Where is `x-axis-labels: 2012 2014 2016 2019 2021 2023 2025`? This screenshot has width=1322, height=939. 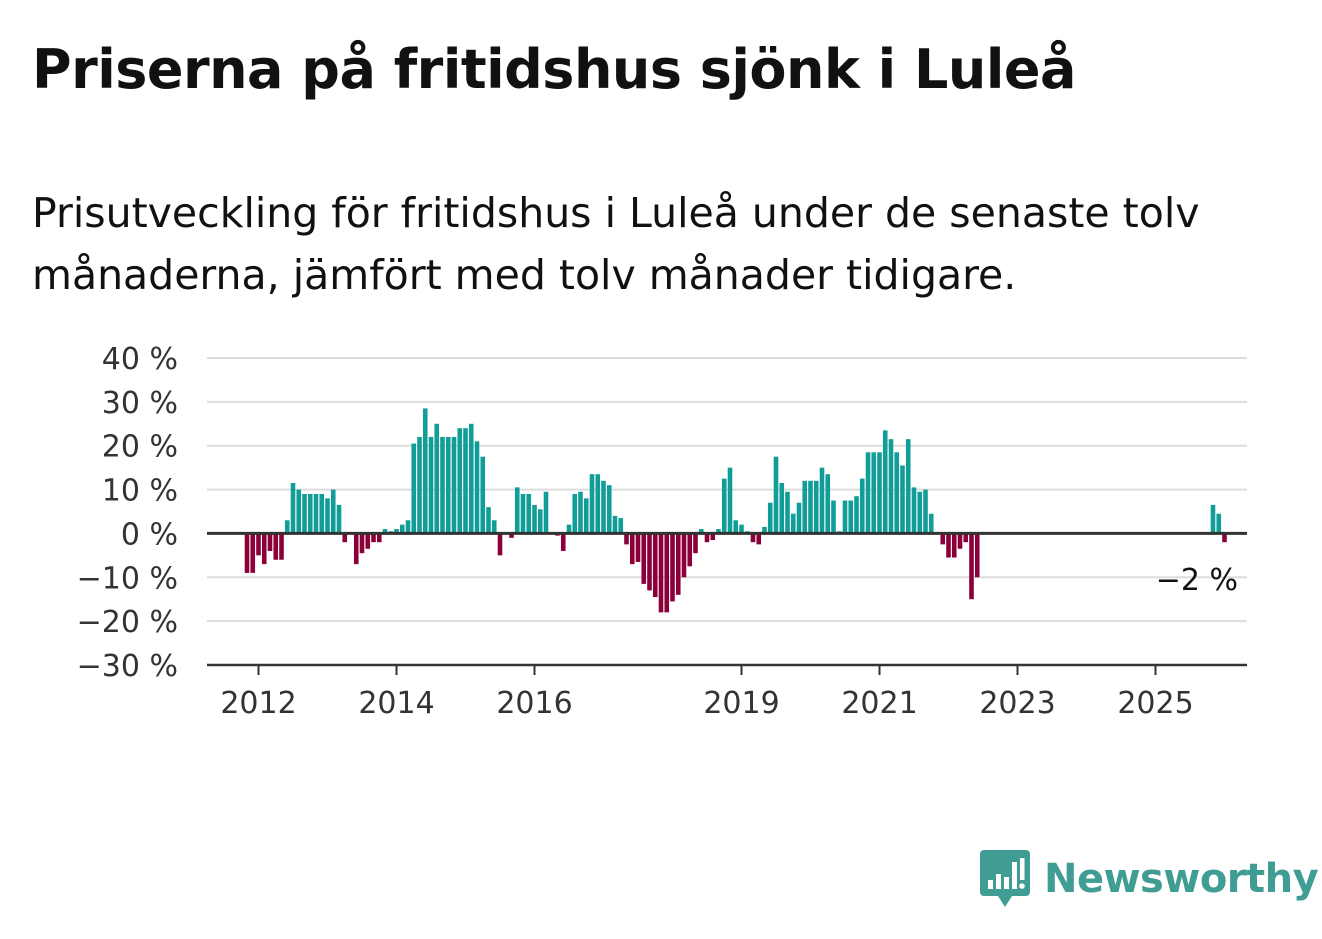
x-axis-labels: 2012 2014 2016 2019 2021 2023 2025 is located at coordinates (707, 693).